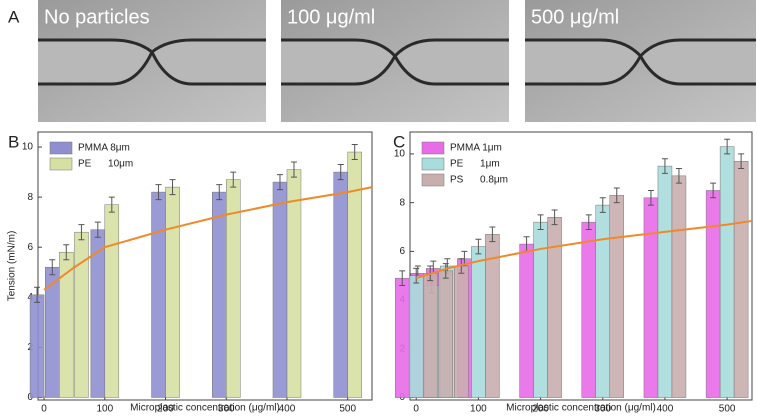 Image resolution: width=757 pixels, height=418 pixels. What do you see at coordinates (575, 17) in the screenshot?
I see `image-label: 500 μg/ml` at bounding box center [575, 17].